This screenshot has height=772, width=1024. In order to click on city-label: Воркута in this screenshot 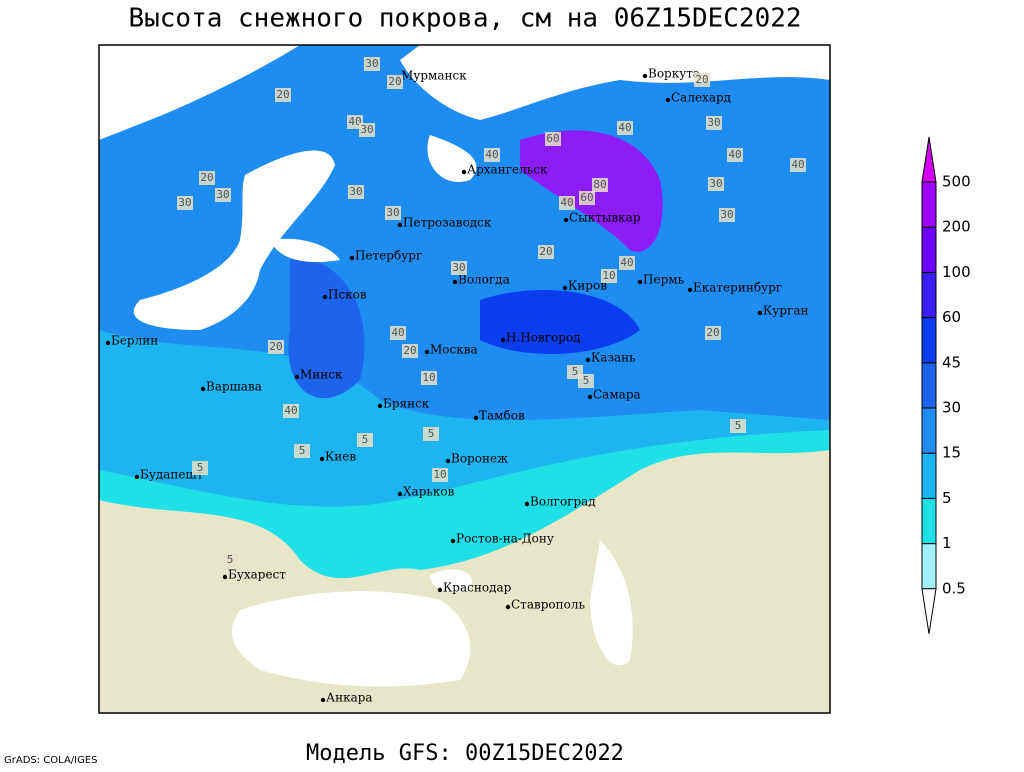, I will do `click(674, 74)`.